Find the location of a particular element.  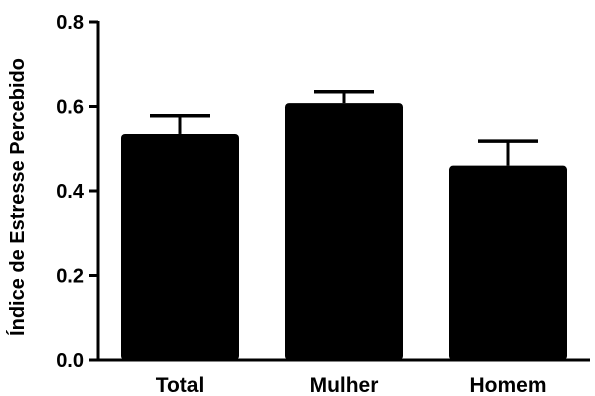

y-tick-label: 0.2 is located at coordinates (70, 277).